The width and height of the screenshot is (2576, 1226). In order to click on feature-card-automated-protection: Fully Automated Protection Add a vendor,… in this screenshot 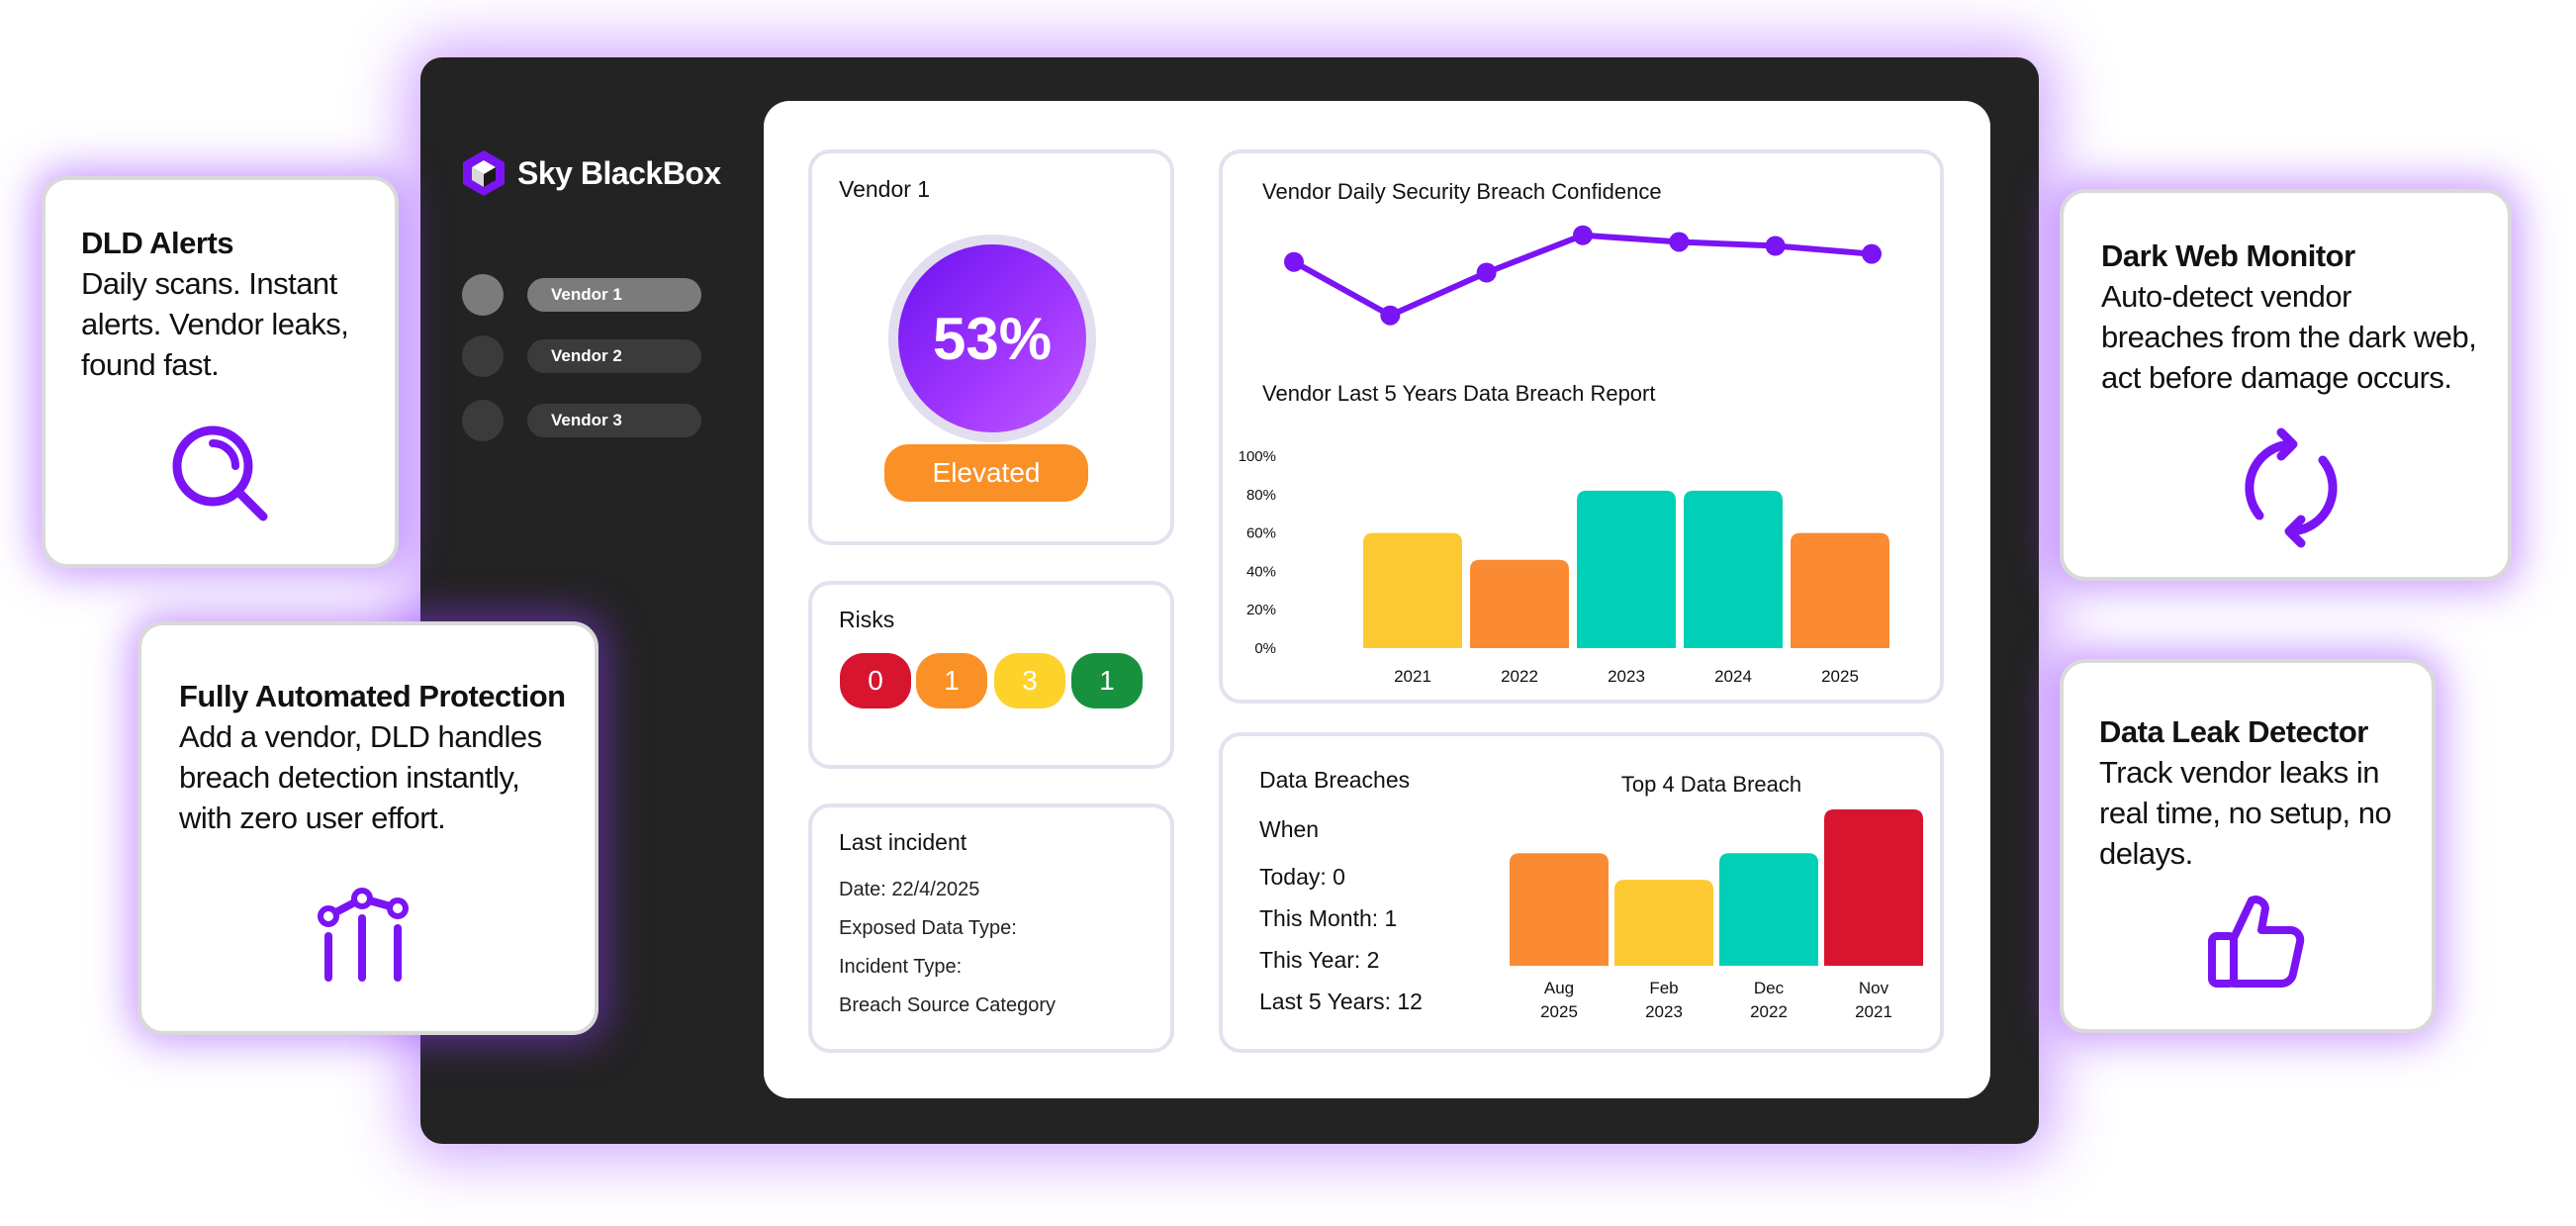, I will do `click(368, 828)`.